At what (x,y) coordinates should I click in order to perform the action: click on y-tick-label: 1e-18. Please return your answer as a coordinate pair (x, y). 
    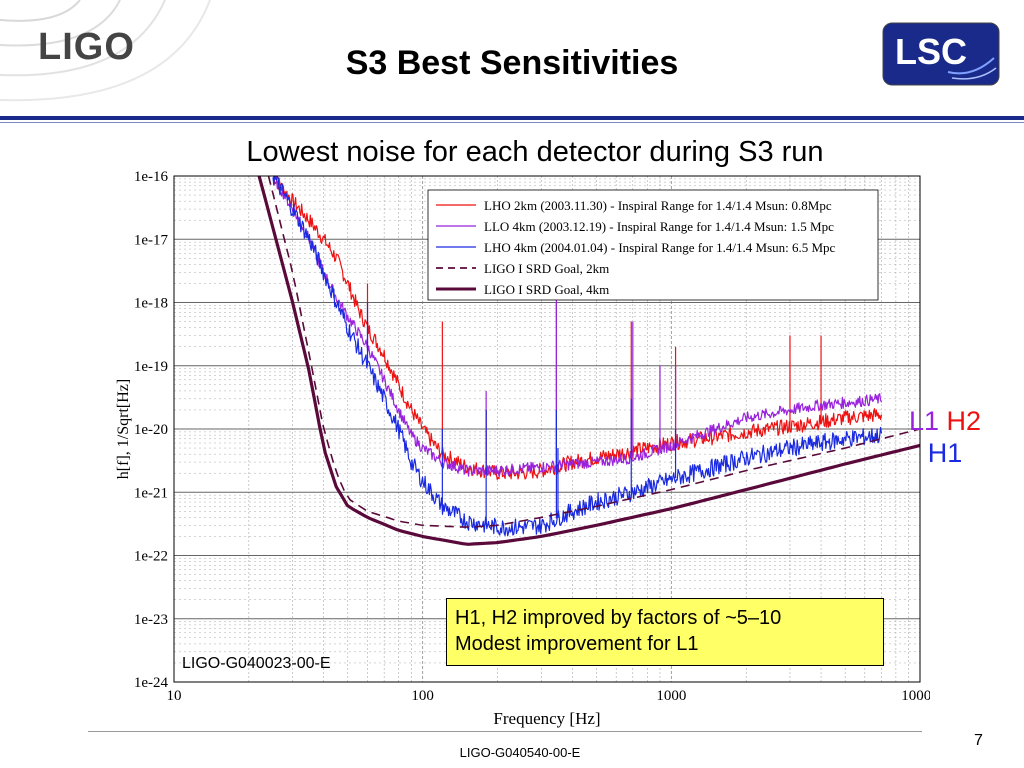
    Looking at the image, I should click on (151, 304).